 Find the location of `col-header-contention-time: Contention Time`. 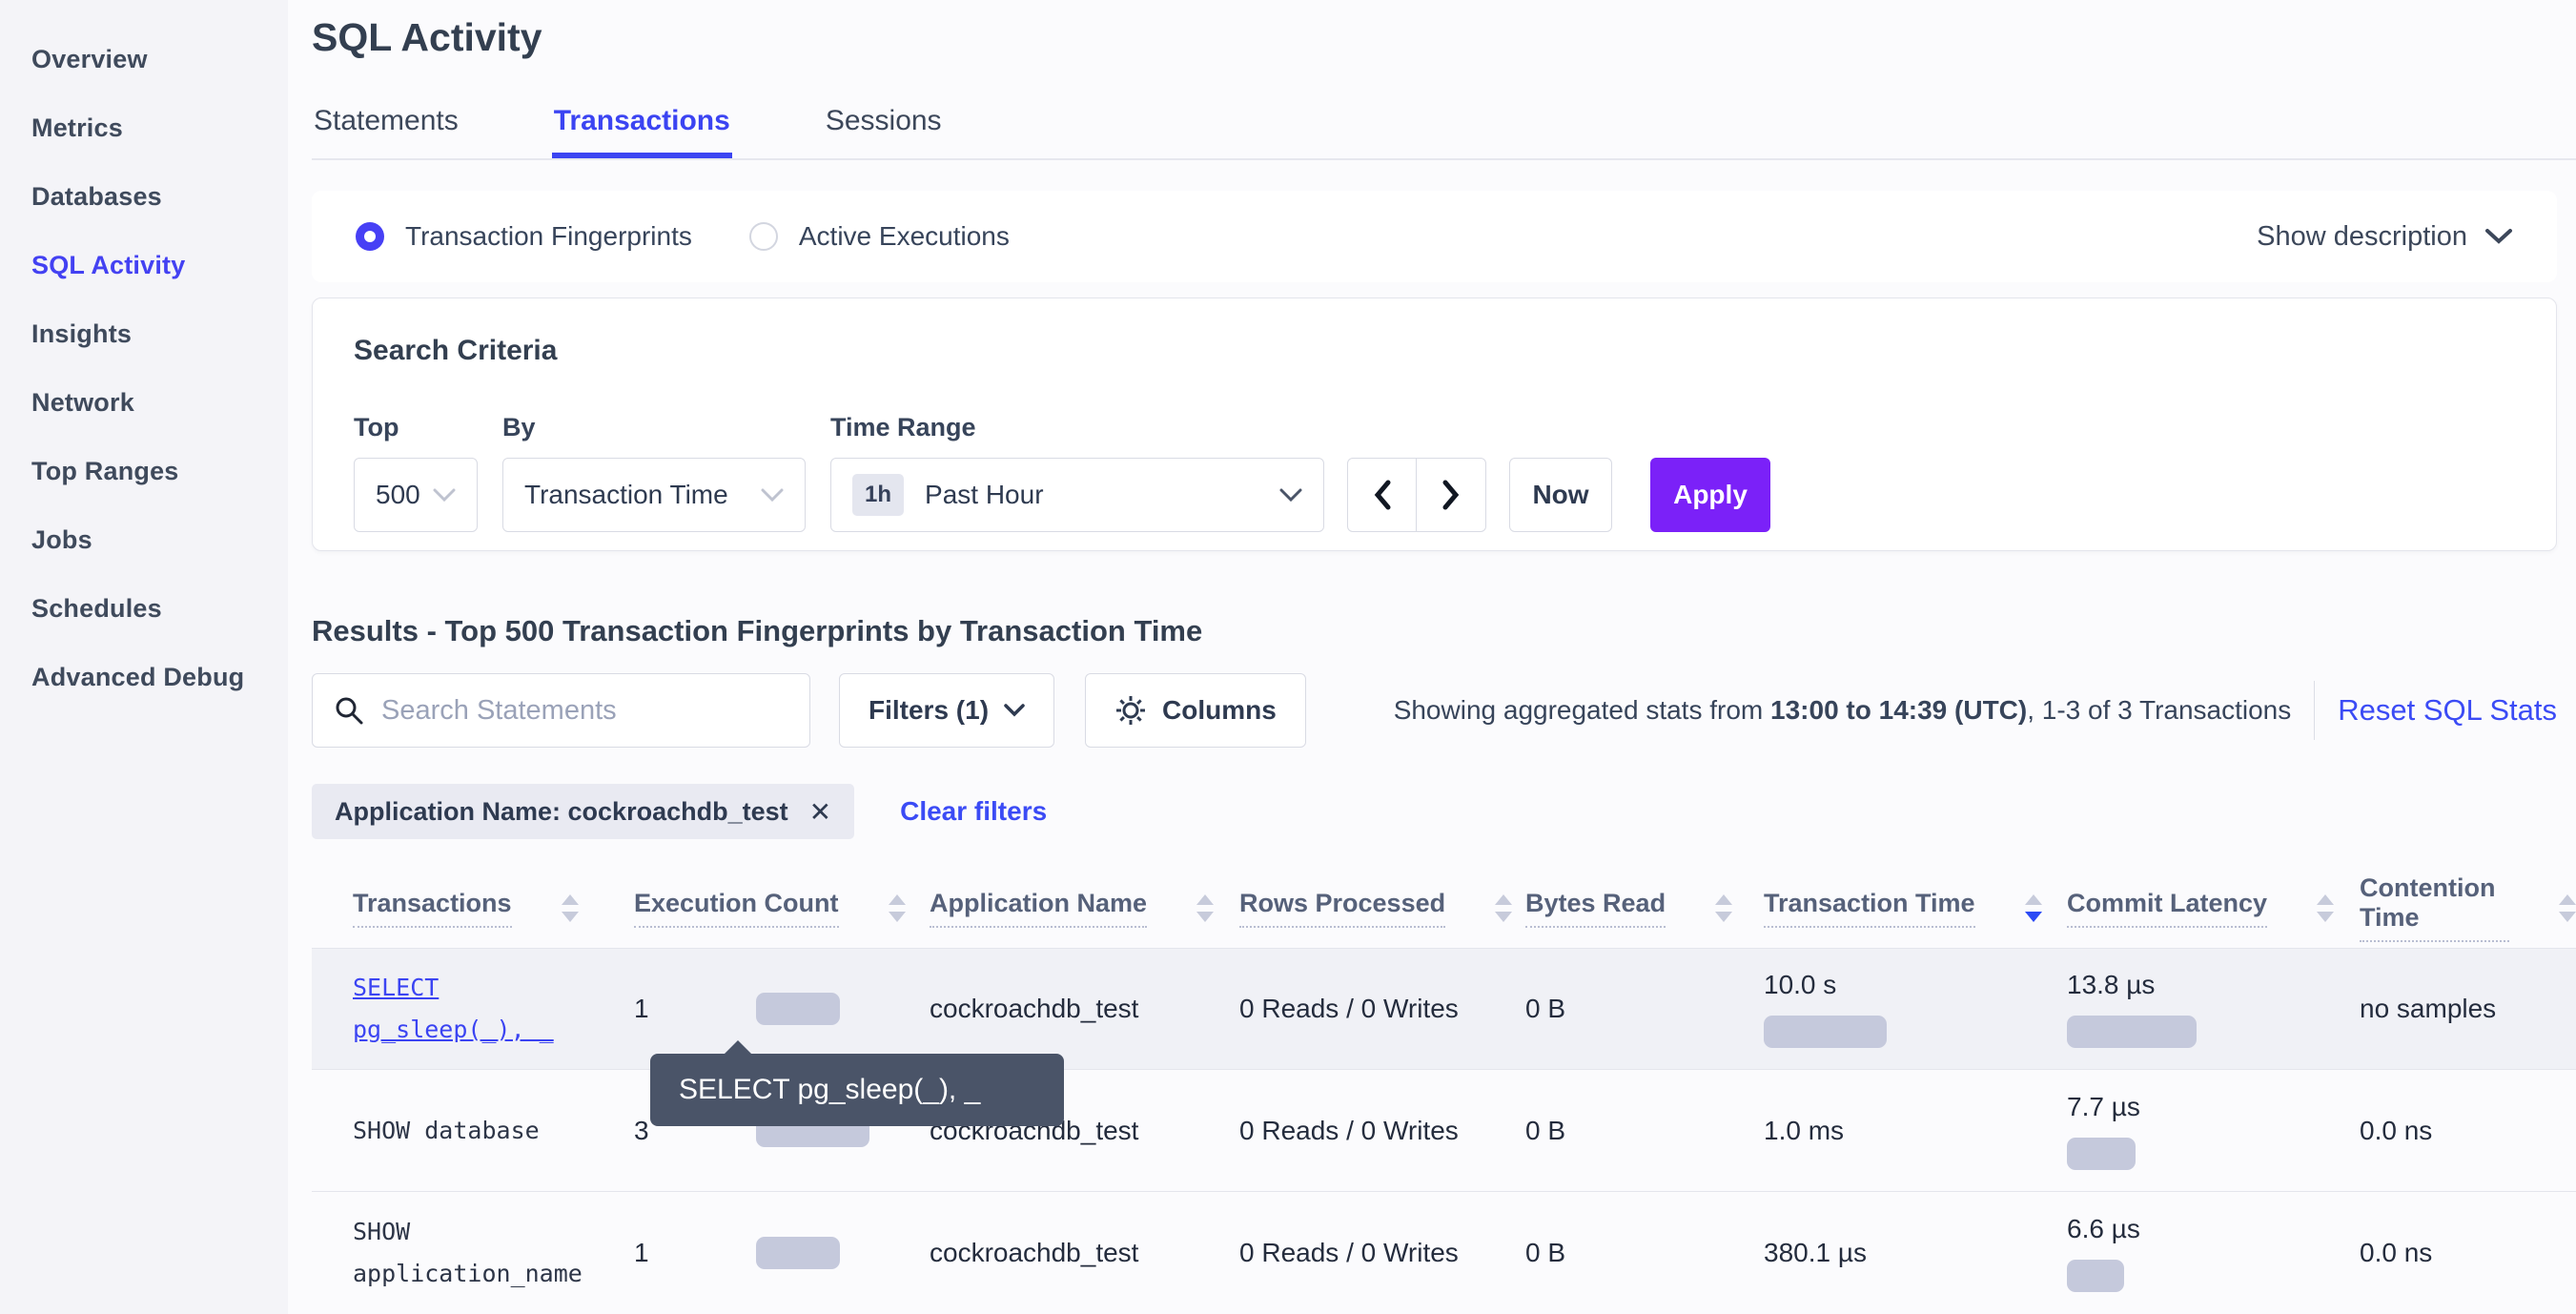

col-header-contention-time: Contention Time is located at coordinates (2468, 907).